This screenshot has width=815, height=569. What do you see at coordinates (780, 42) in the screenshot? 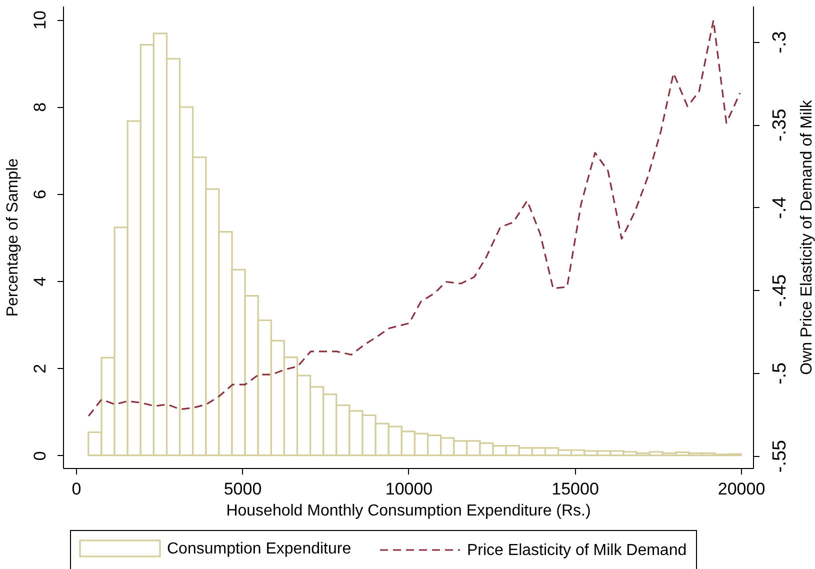
I see `y2-tick-label: -.3` at bounding box center [780, 42].